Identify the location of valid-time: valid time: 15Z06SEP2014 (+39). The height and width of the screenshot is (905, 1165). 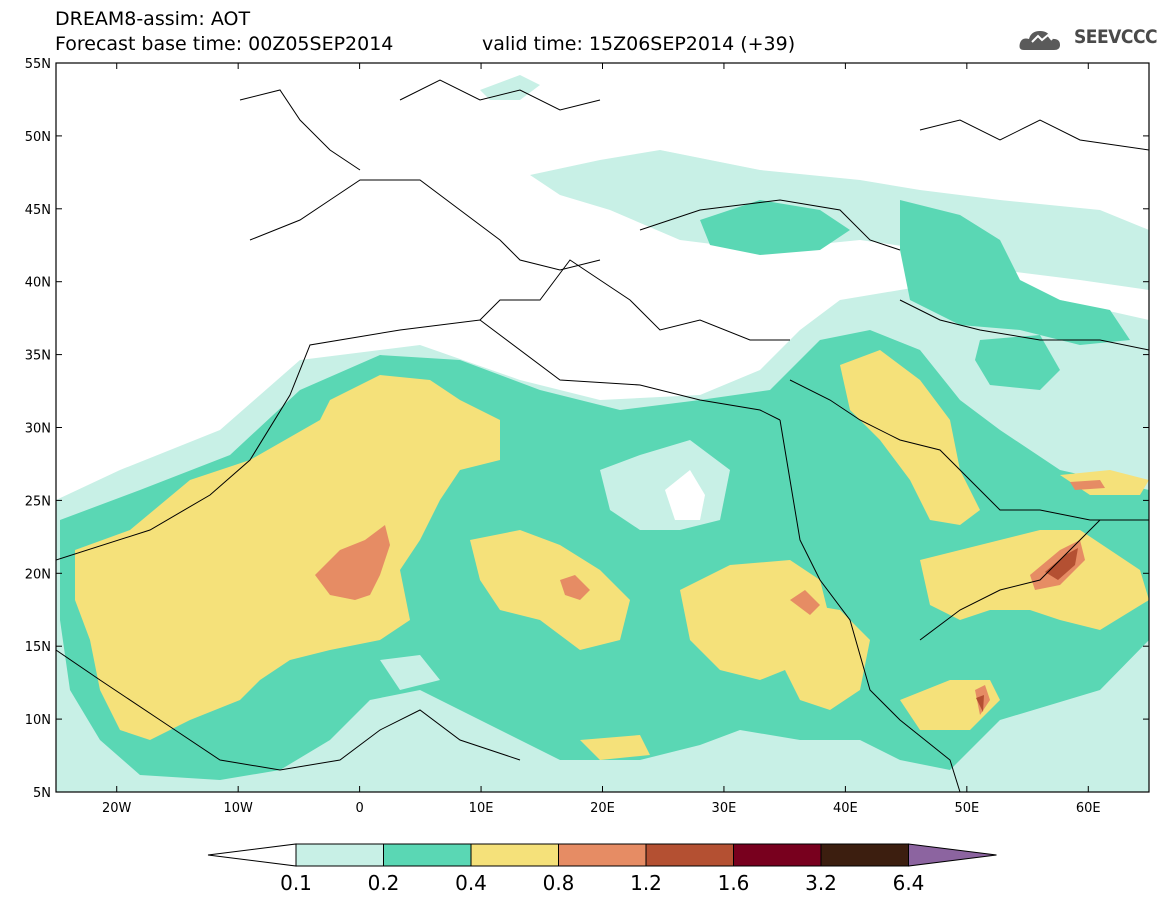
(639, 44).